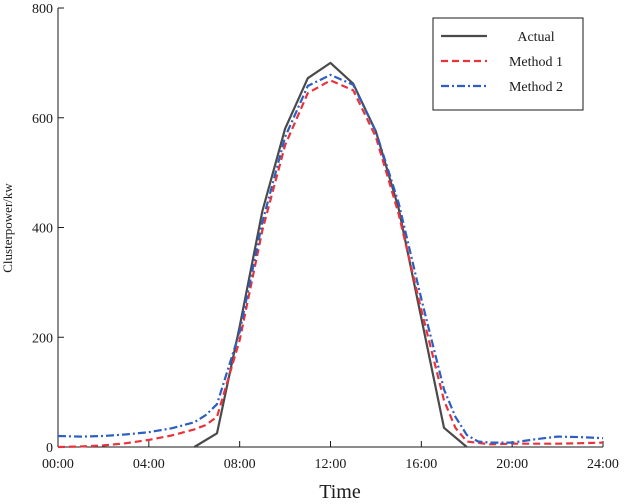  I want to click on x-tick-label: 12:00, so click(331, 464).